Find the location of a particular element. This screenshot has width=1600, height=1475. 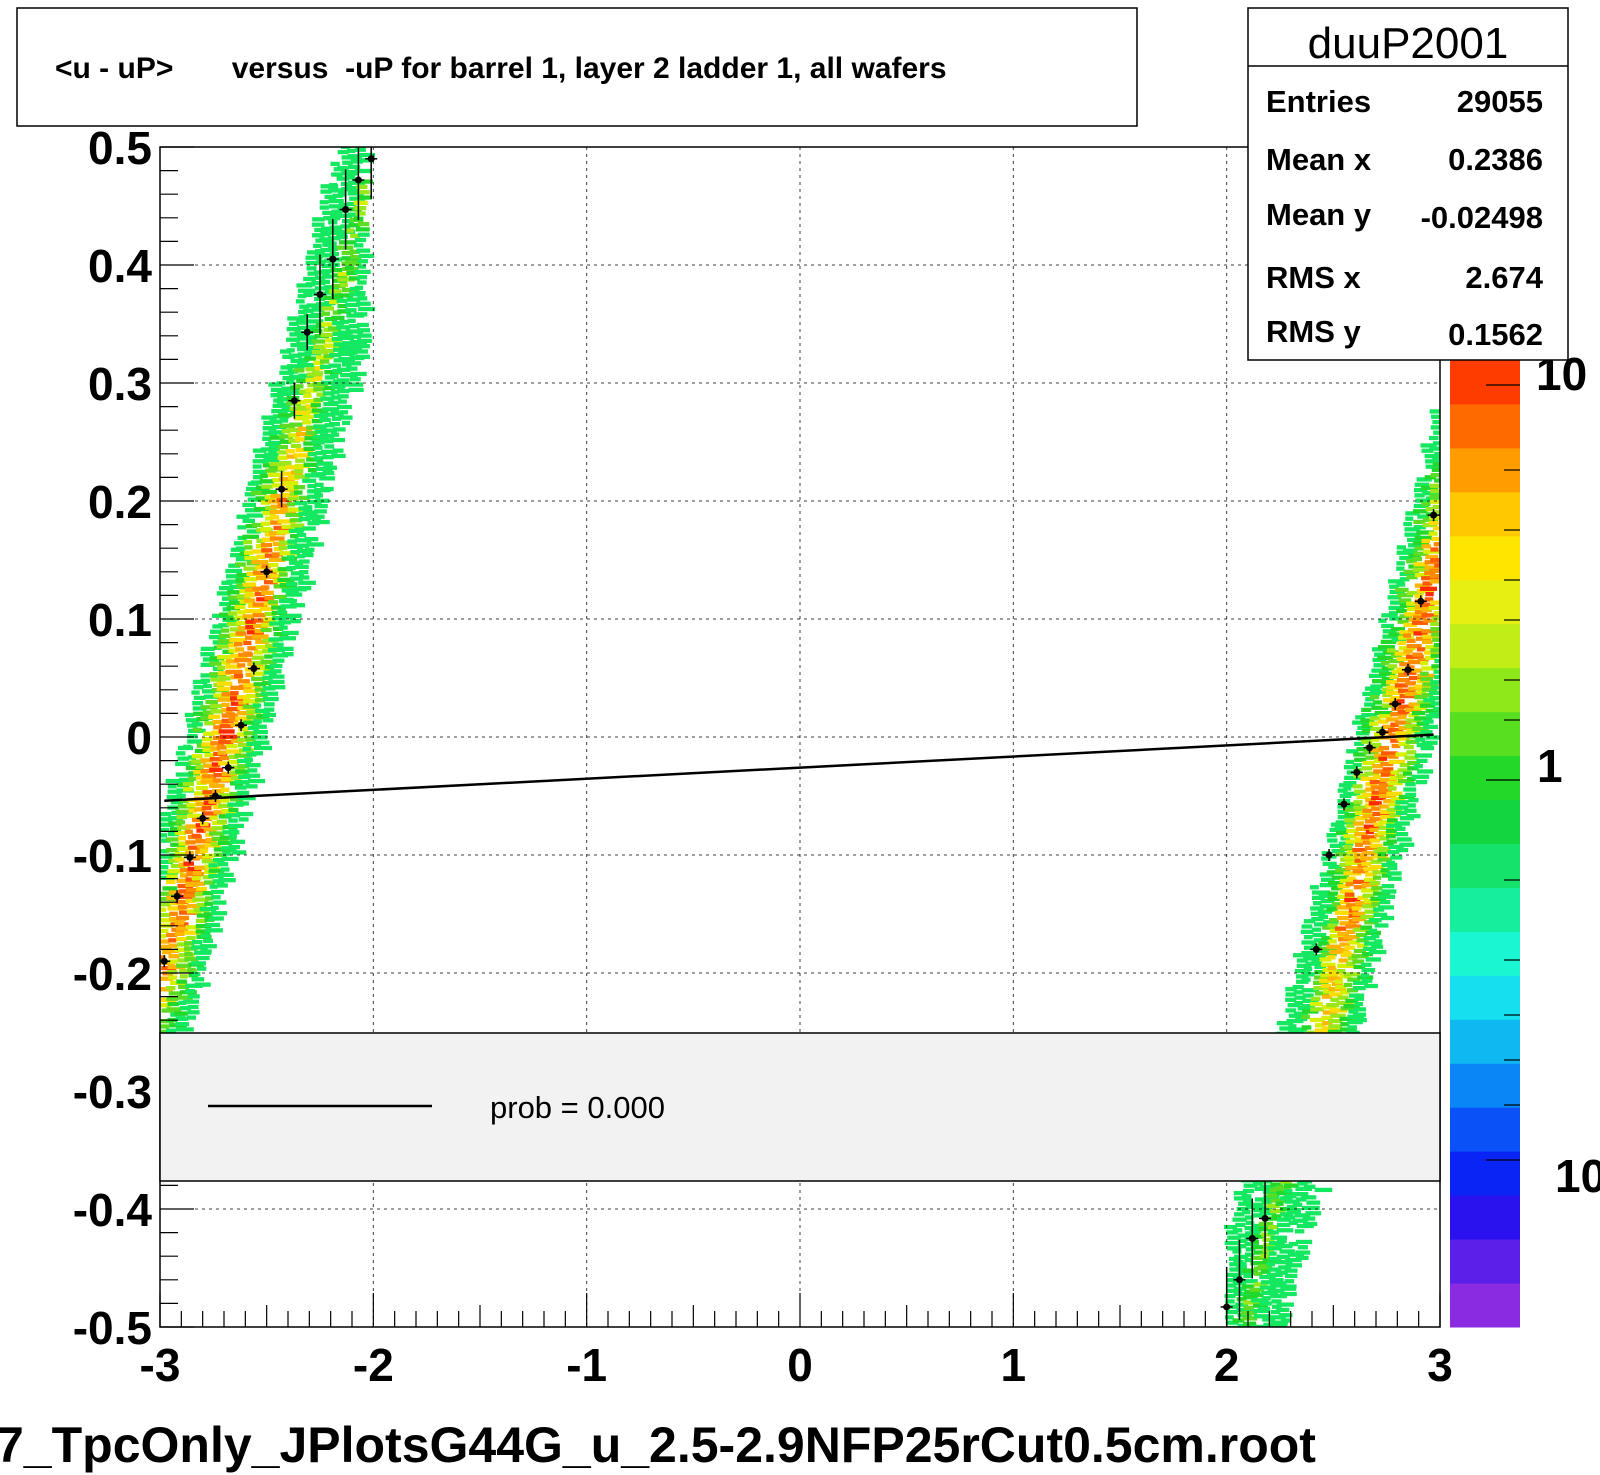

palette-swatch is located at coordinates (1485, 514).